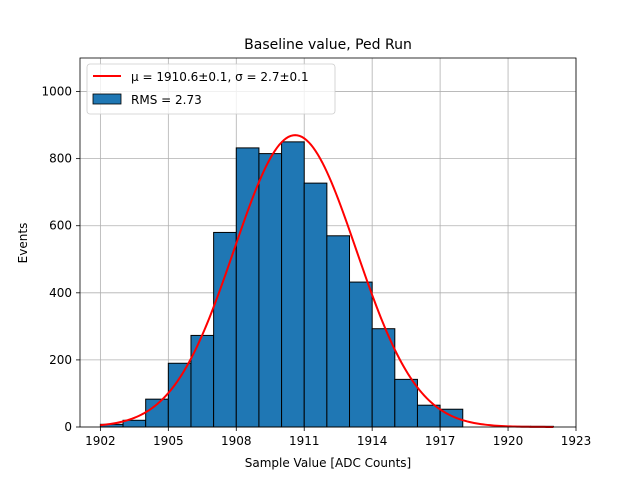  Describe the element at coordinates (328, 45) in the screenshot. I see `chart-title: Baseline value, Ped Run` at that location.